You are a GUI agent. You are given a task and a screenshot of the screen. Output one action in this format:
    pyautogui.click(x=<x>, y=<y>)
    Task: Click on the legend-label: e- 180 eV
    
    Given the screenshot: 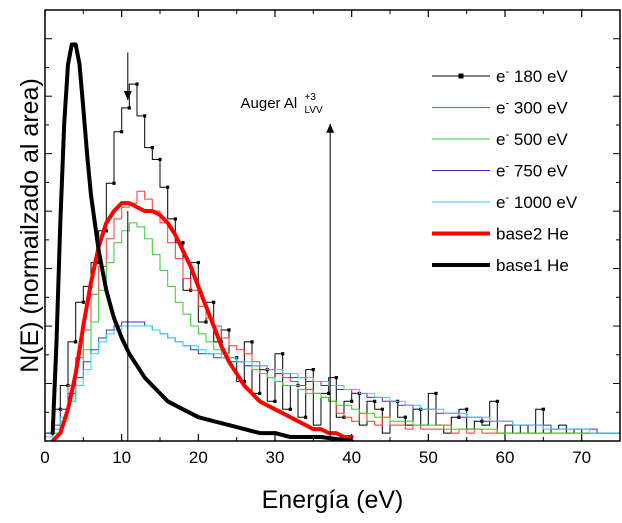 What is the action you would take?
    pyautogui.click(x=532, y=76)
    